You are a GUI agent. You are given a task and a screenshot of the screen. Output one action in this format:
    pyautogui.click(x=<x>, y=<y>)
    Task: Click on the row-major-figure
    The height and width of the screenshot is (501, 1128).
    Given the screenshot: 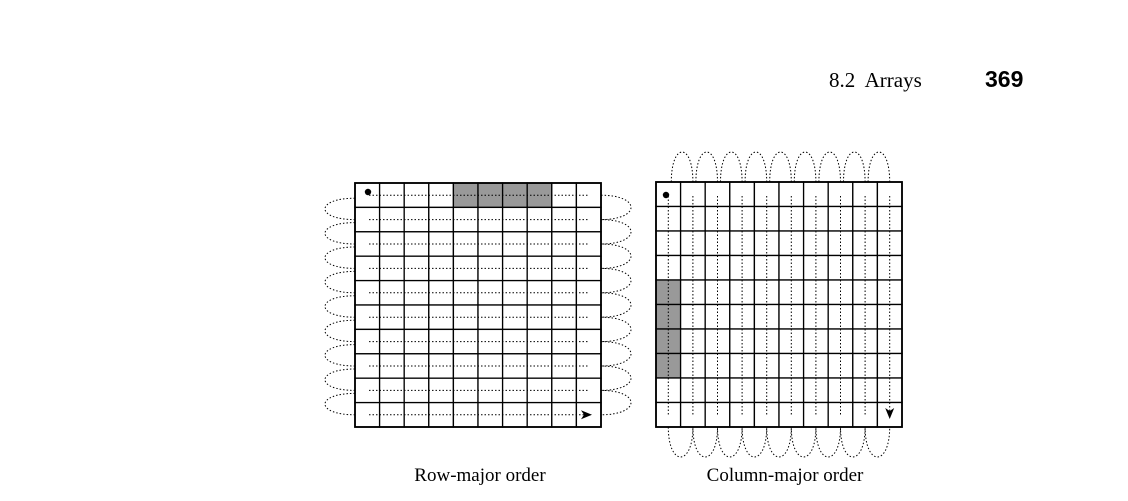 What is the action you would take?
    pyautogui.click(x=478, y=305)
    